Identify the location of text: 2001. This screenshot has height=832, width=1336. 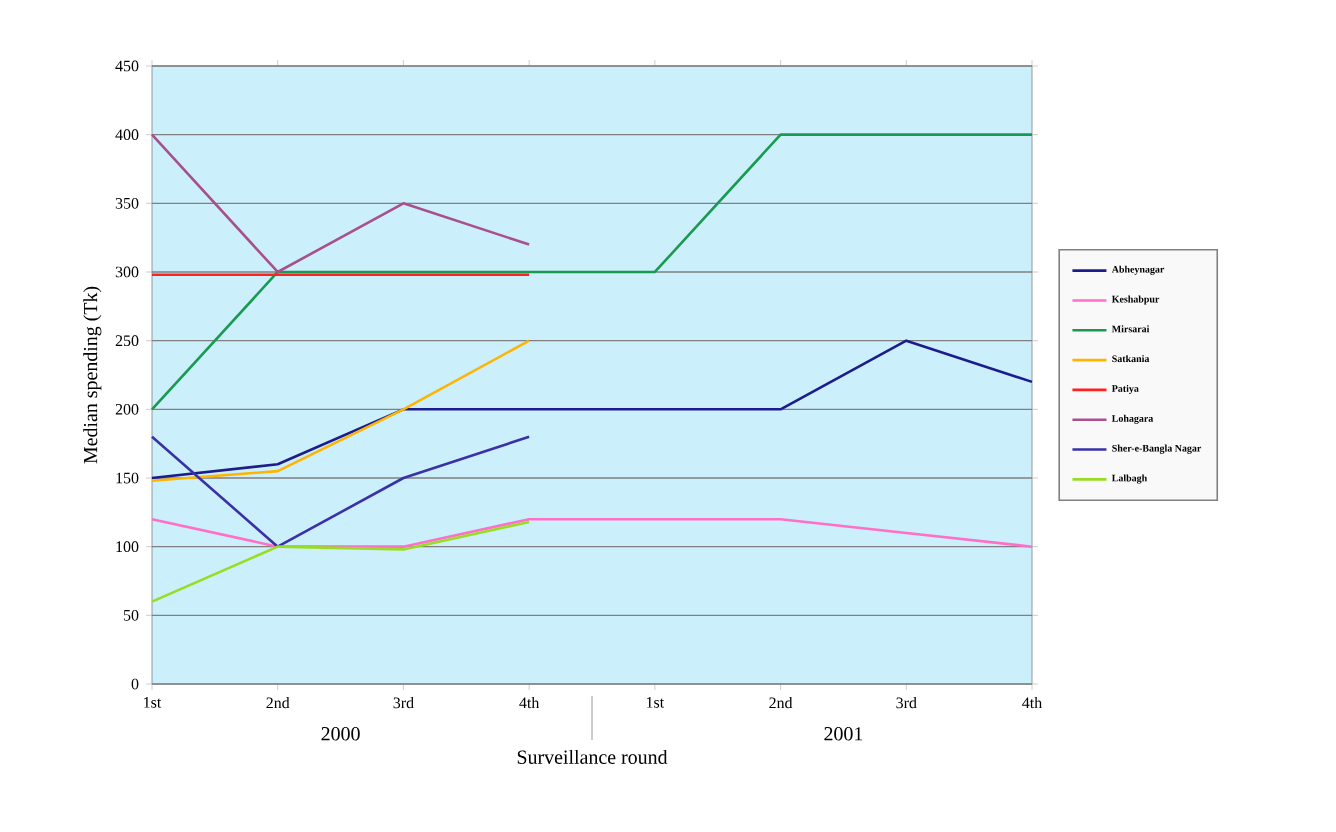
(843, 734).